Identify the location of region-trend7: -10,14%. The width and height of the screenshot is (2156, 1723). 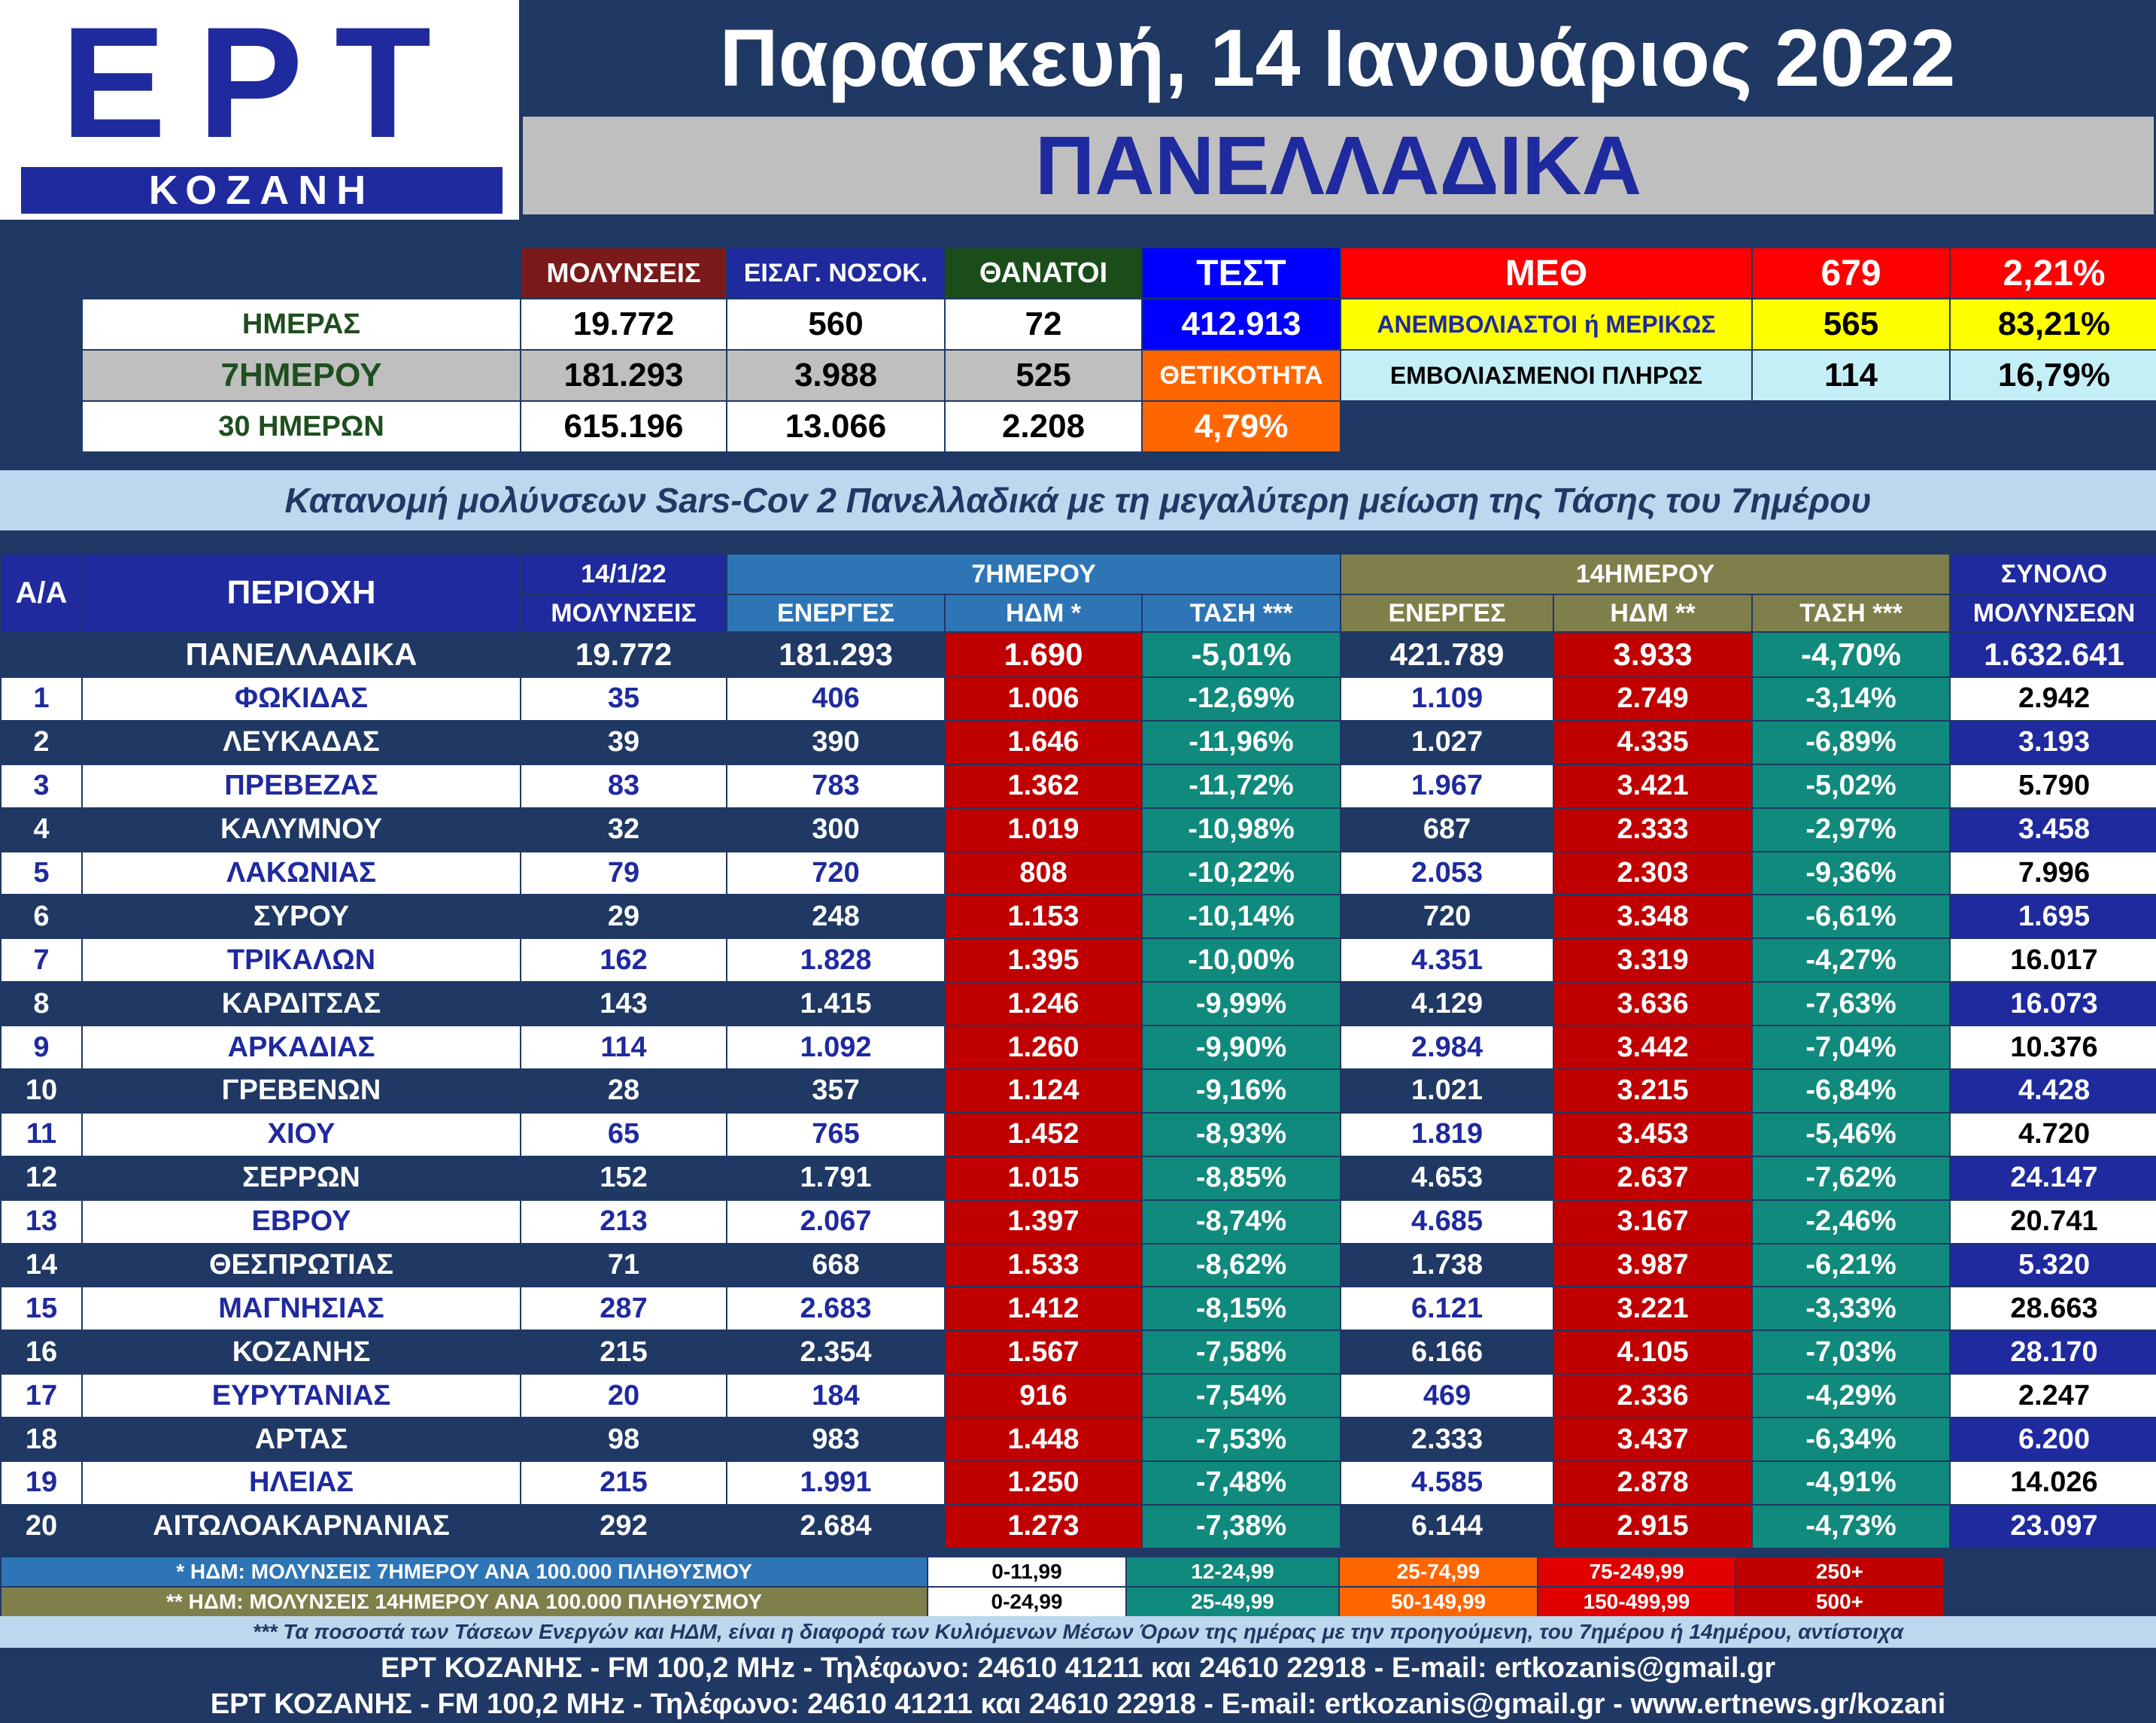
(1241, 917).